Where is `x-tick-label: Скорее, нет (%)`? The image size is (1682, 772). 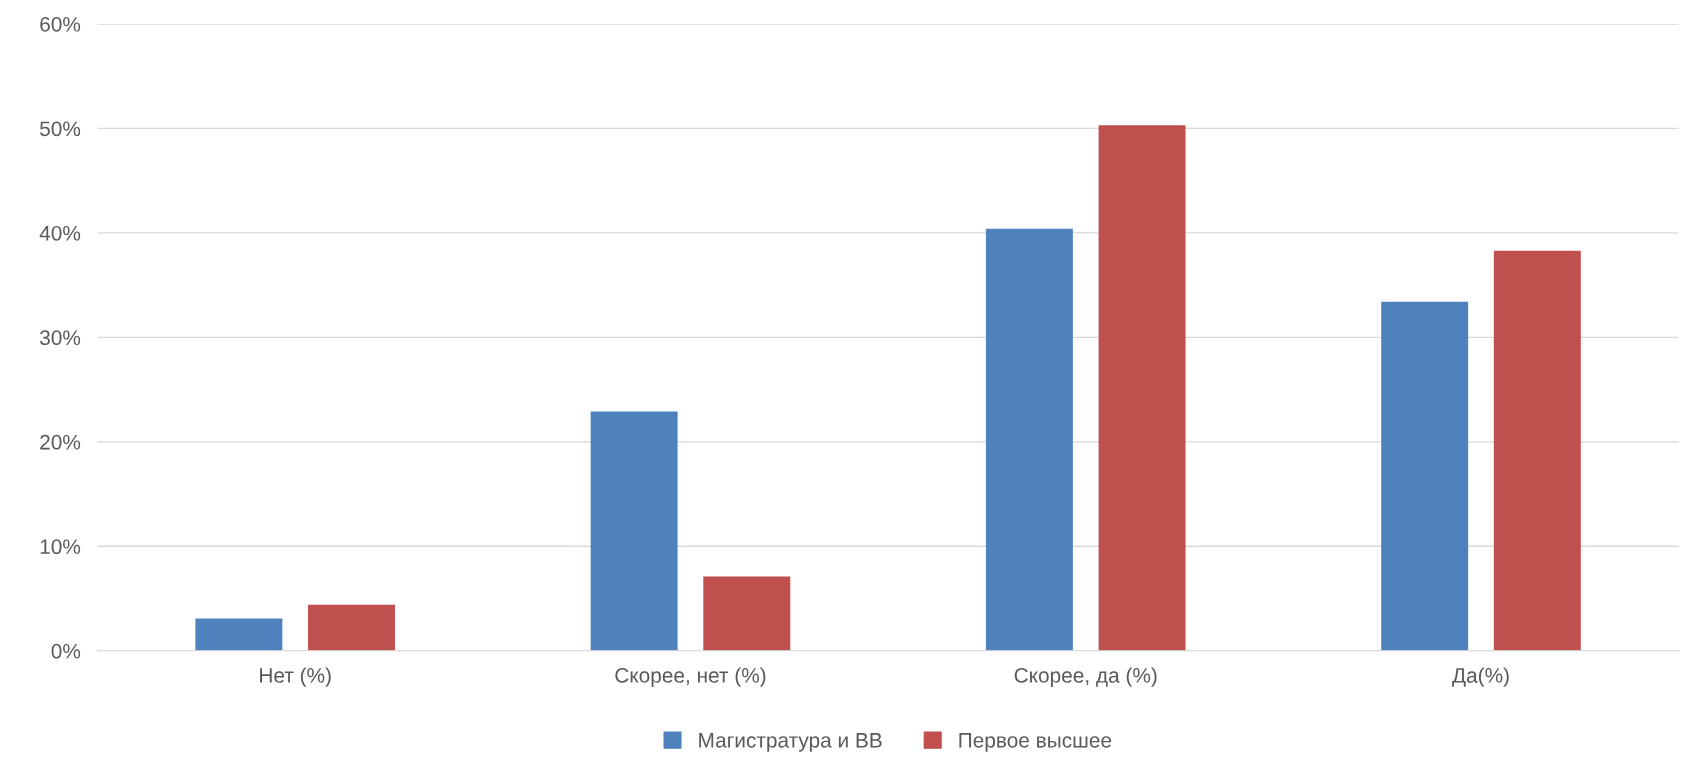
x-tick-label: Скорее, нет (%) is located at coordinates (690, 677).